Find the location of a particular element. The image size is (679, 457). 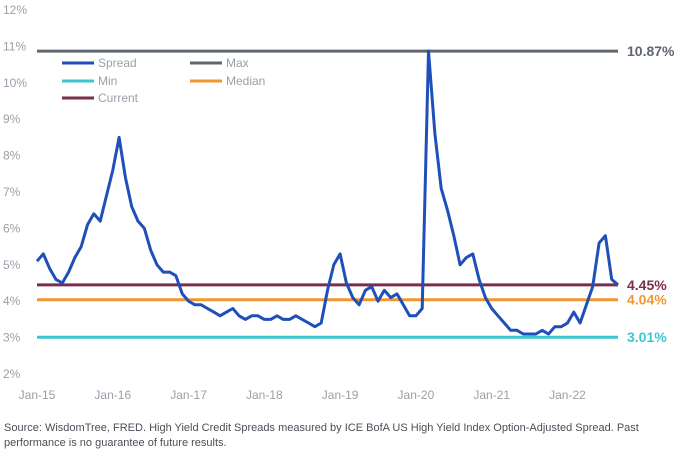

y-tick-label: 10% is located at coordinates (15, 83).